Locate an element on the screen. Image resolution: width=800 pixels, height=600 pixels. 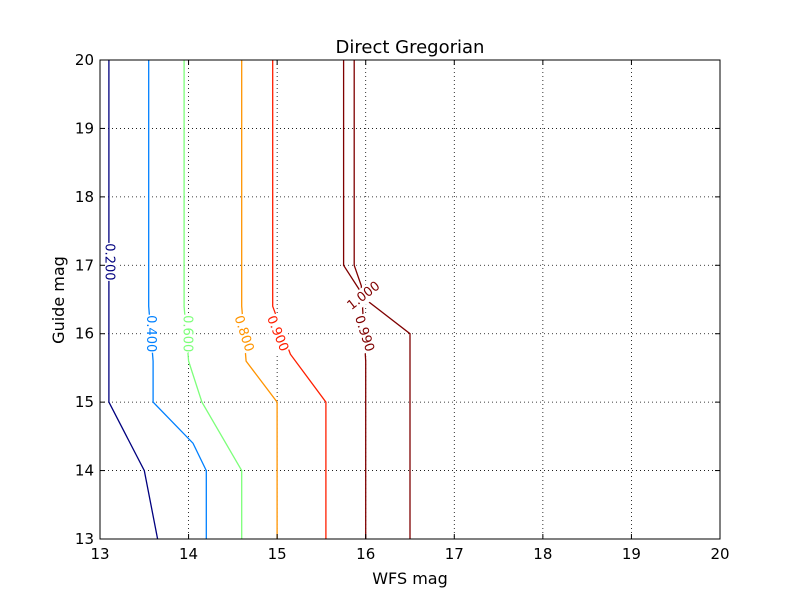
contour-line-0.900 is located at coordinates (299, 299).